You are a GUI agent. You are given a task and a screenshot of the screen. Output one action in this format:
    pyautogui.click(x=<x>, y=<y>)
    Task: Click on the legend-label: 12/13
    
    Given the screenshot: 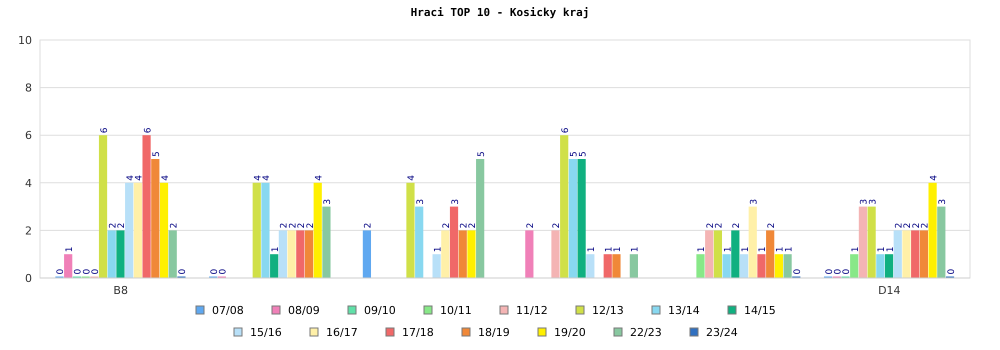 What is the action you would take?
    pyautogui.click(x=608, y=310)
    